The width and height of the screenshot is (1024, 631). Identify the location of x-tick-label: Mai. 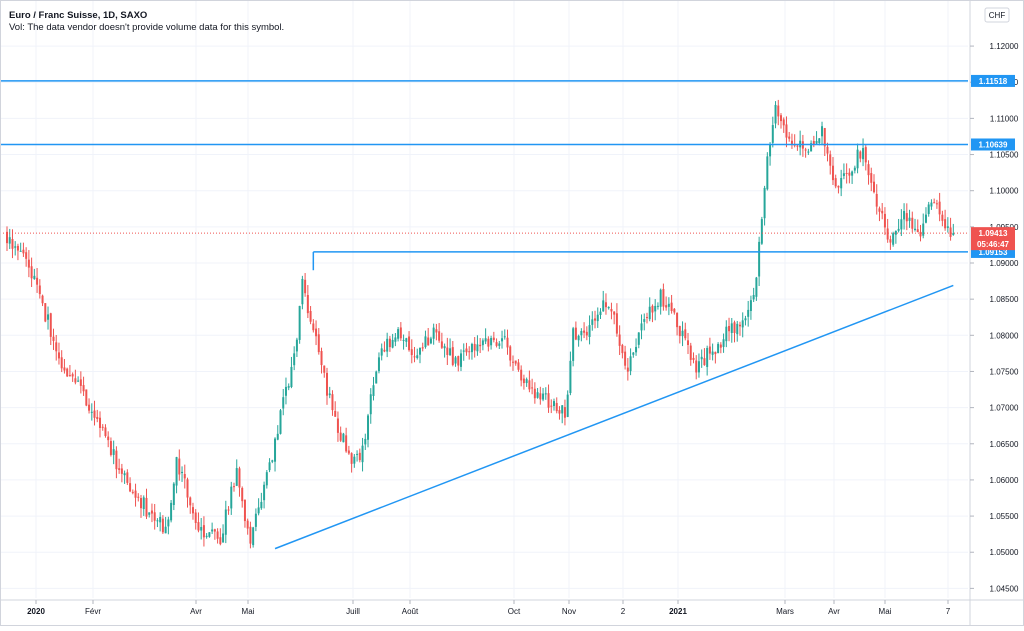
(248, 611).